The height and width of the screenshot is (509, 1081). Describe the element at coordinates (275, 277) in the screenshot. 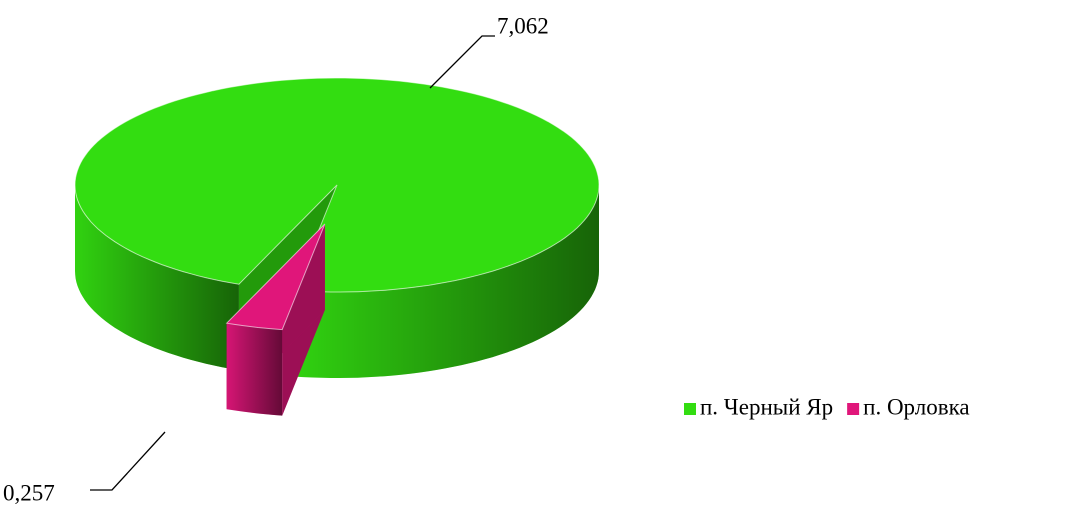

I see `slice` at that location.